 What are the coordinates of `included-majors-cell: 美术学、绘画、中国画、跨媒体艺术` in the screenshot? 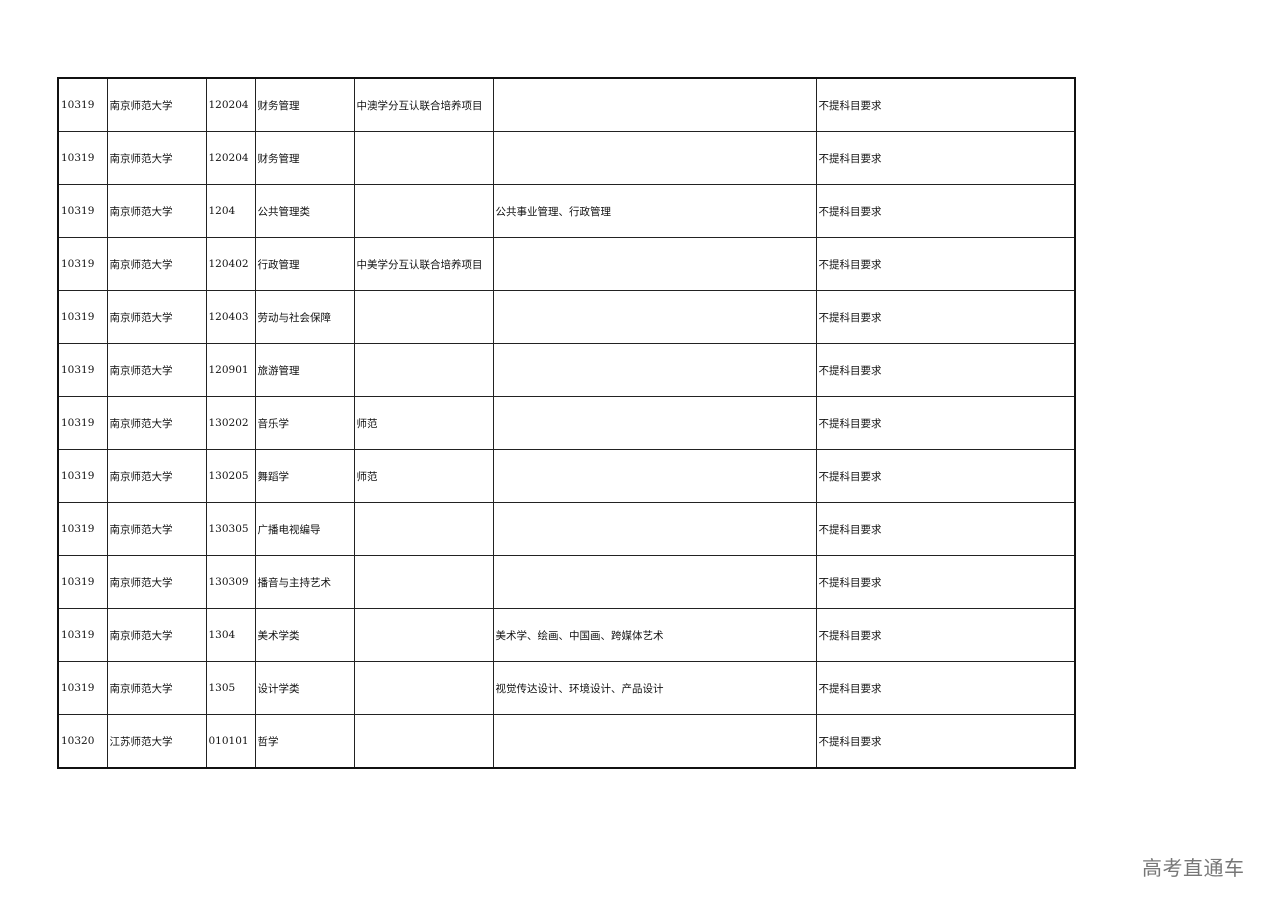 It's located at (654, 635).